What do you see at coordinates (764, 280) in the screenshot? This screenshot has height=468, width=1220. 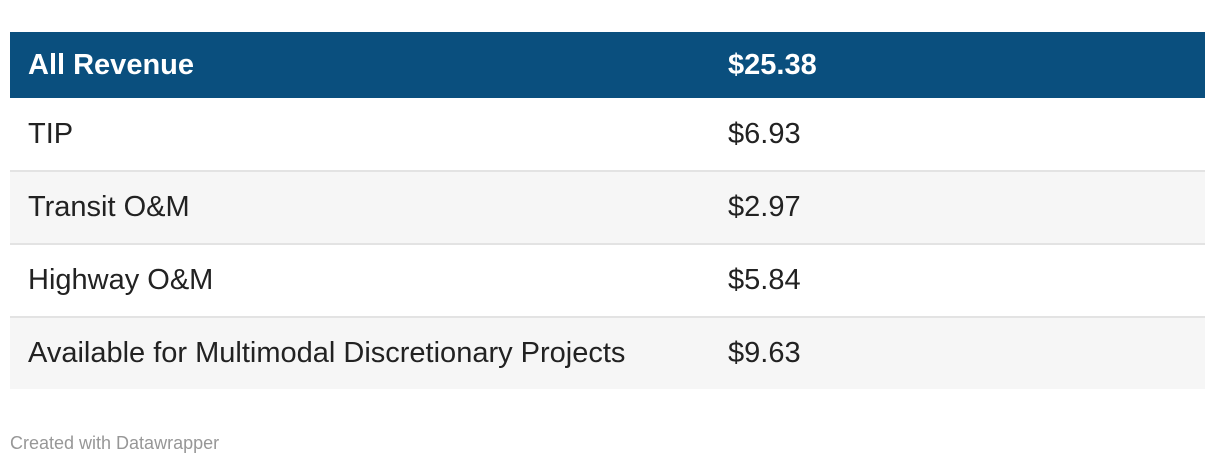 I see `row-value: $5.84` at bounding box center [764, 280].